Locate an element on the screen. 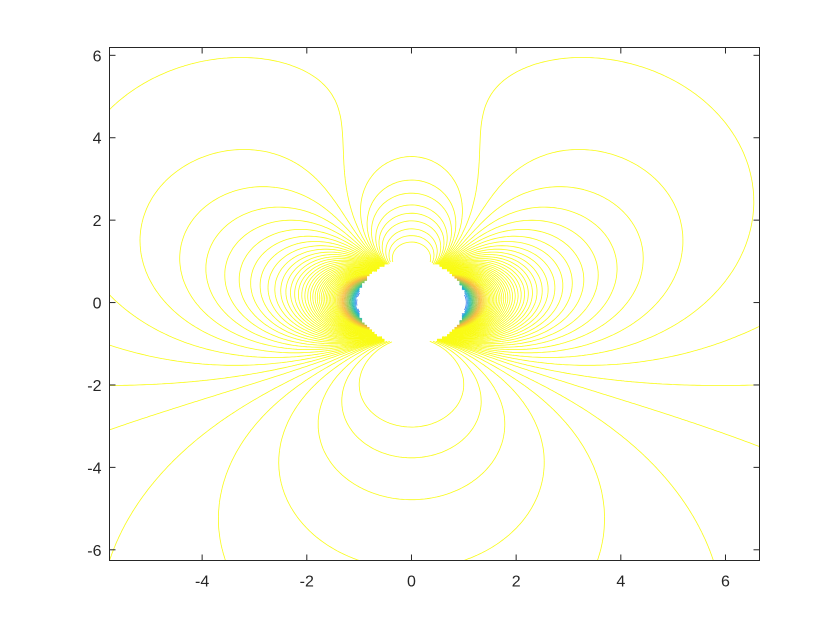  y-tick-label: 6 is located at coordinates (97, 56).